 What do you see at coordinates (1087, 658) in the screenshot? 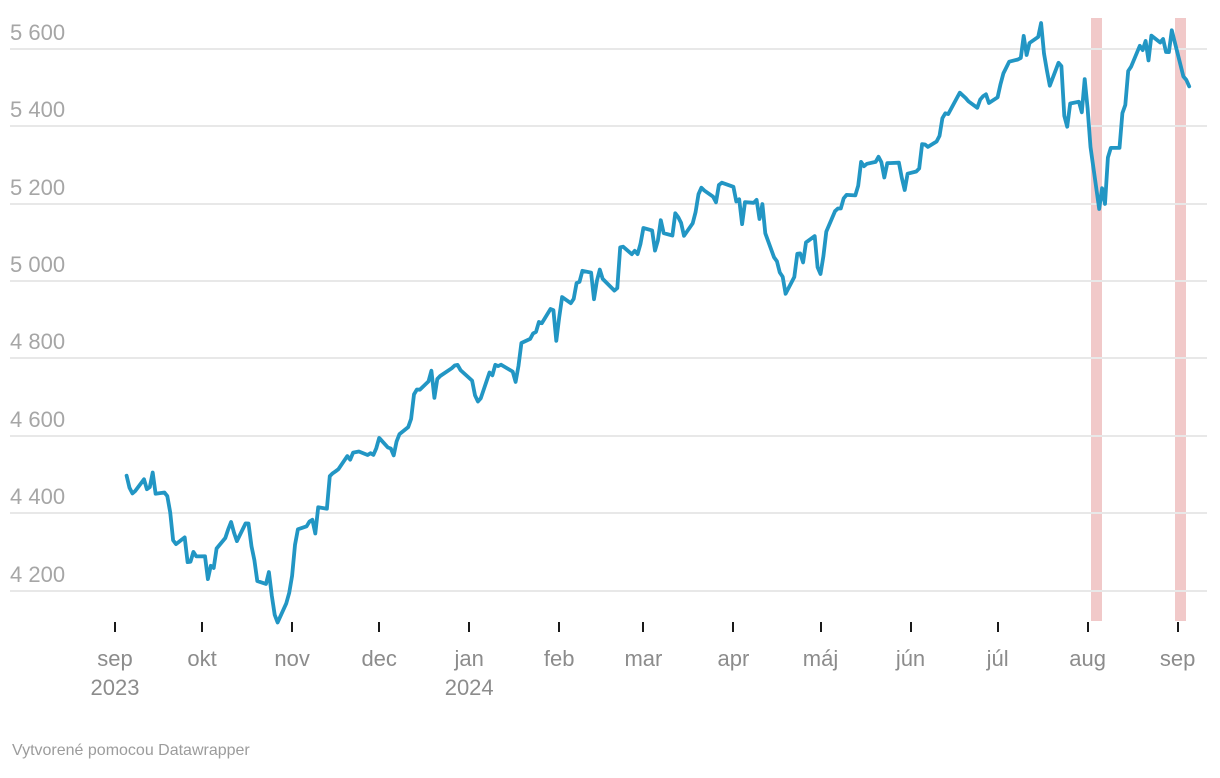
I see `x-axis-label: aug` at bounding box center [1087, 658].